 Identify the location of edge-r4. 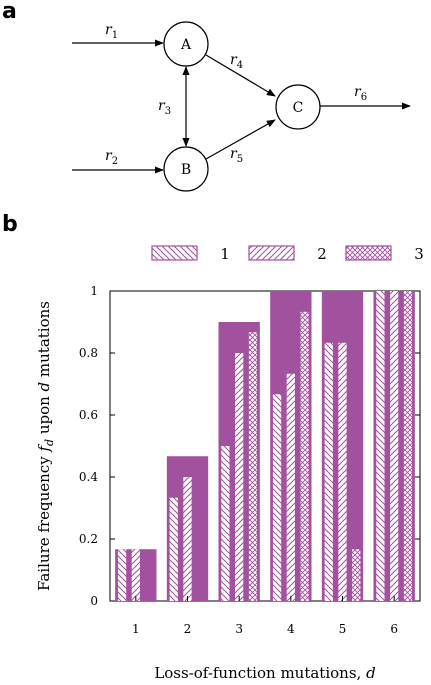
(240, 75).